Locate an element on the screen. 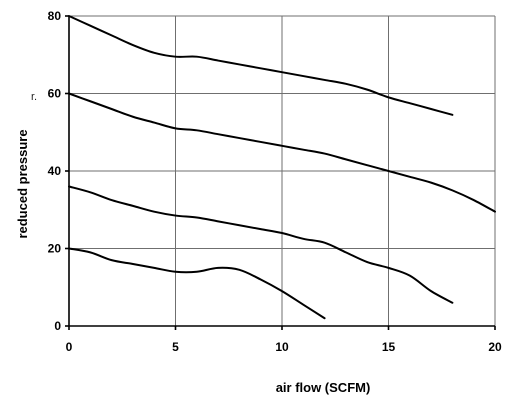 This screenshot has height=400, width=515. y-tick-label: 0 is located at coordinates (57, 326).